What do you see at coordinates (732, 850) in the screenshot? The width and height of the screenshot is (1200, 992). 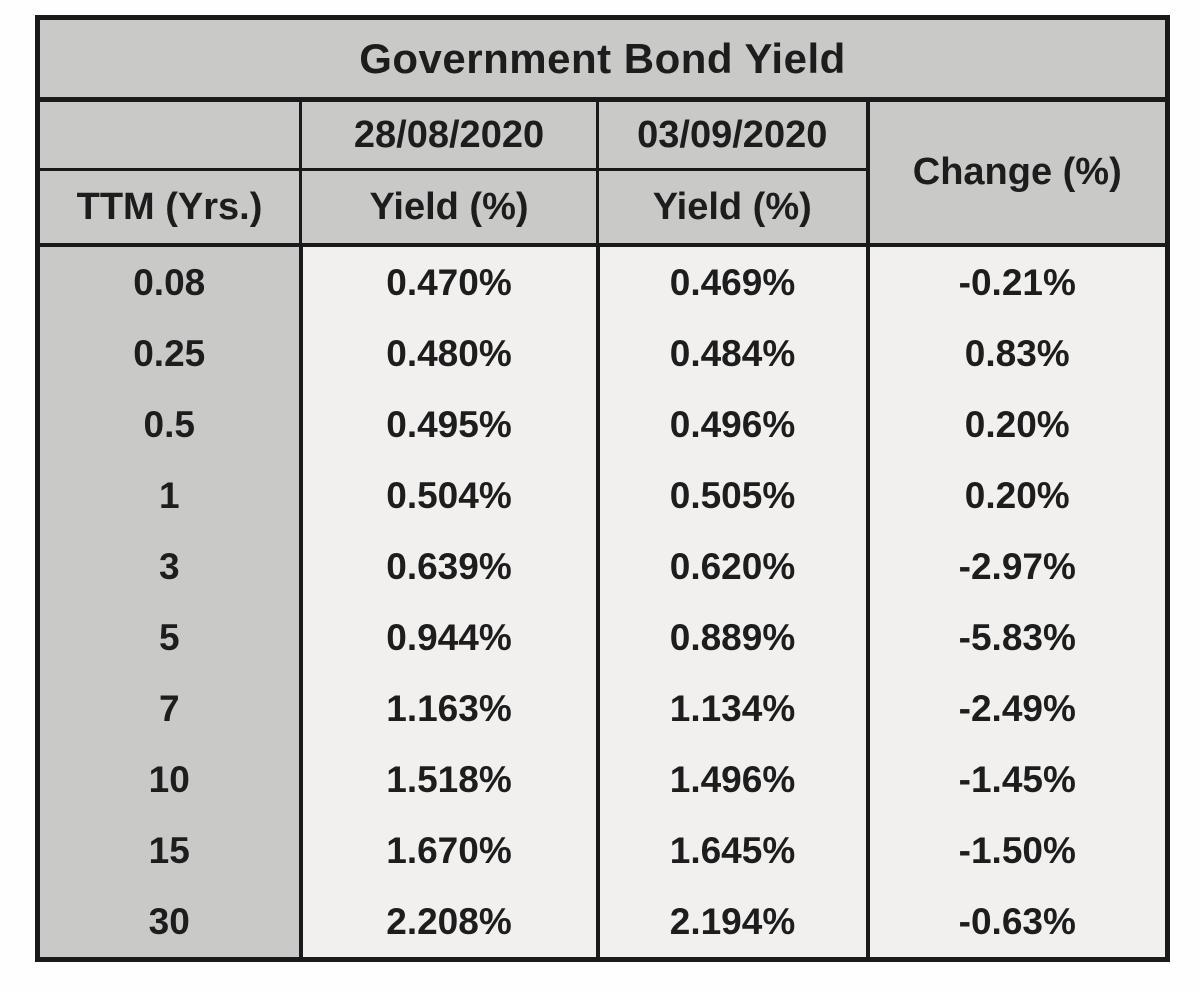 I see `yield2-cell: 1.645%` at bounding box center [732, 850].